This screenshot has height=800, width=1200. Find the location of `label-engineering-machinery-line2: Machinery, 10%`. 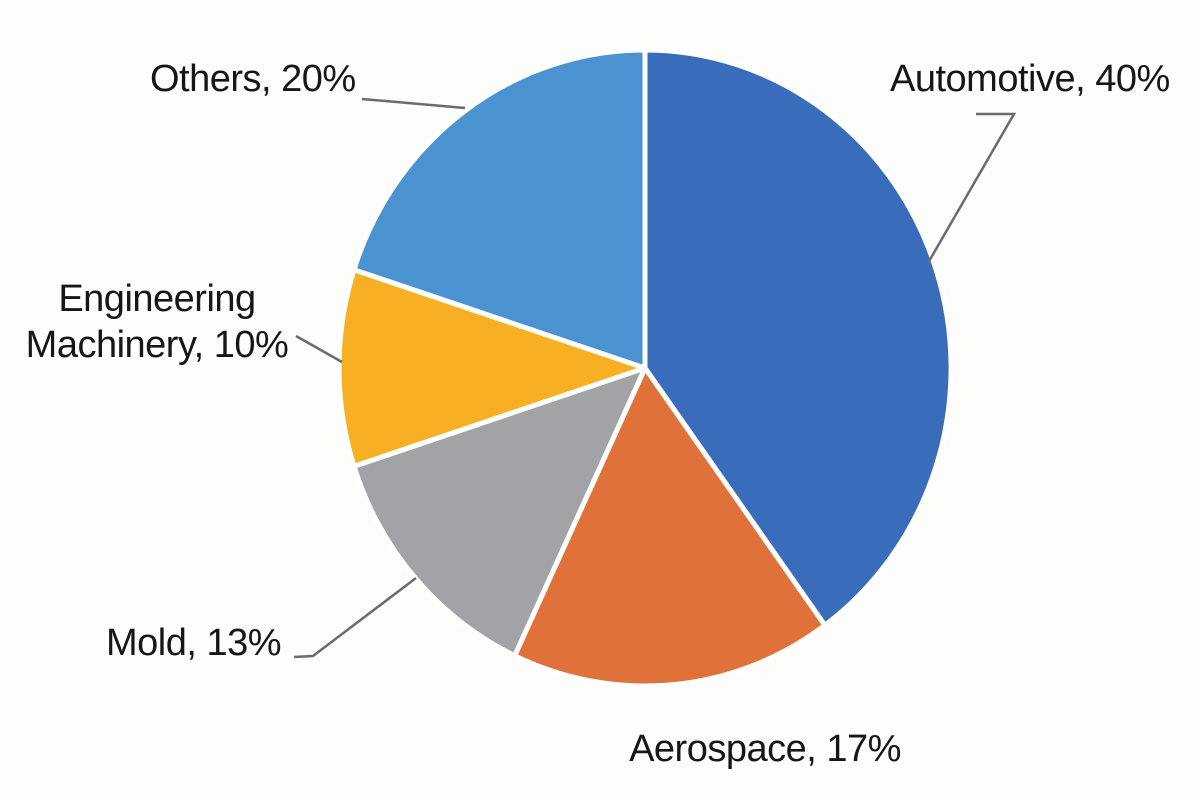

label-engineering-machinery-line2: Machinery, 10% is located at coordinates (157, 345).